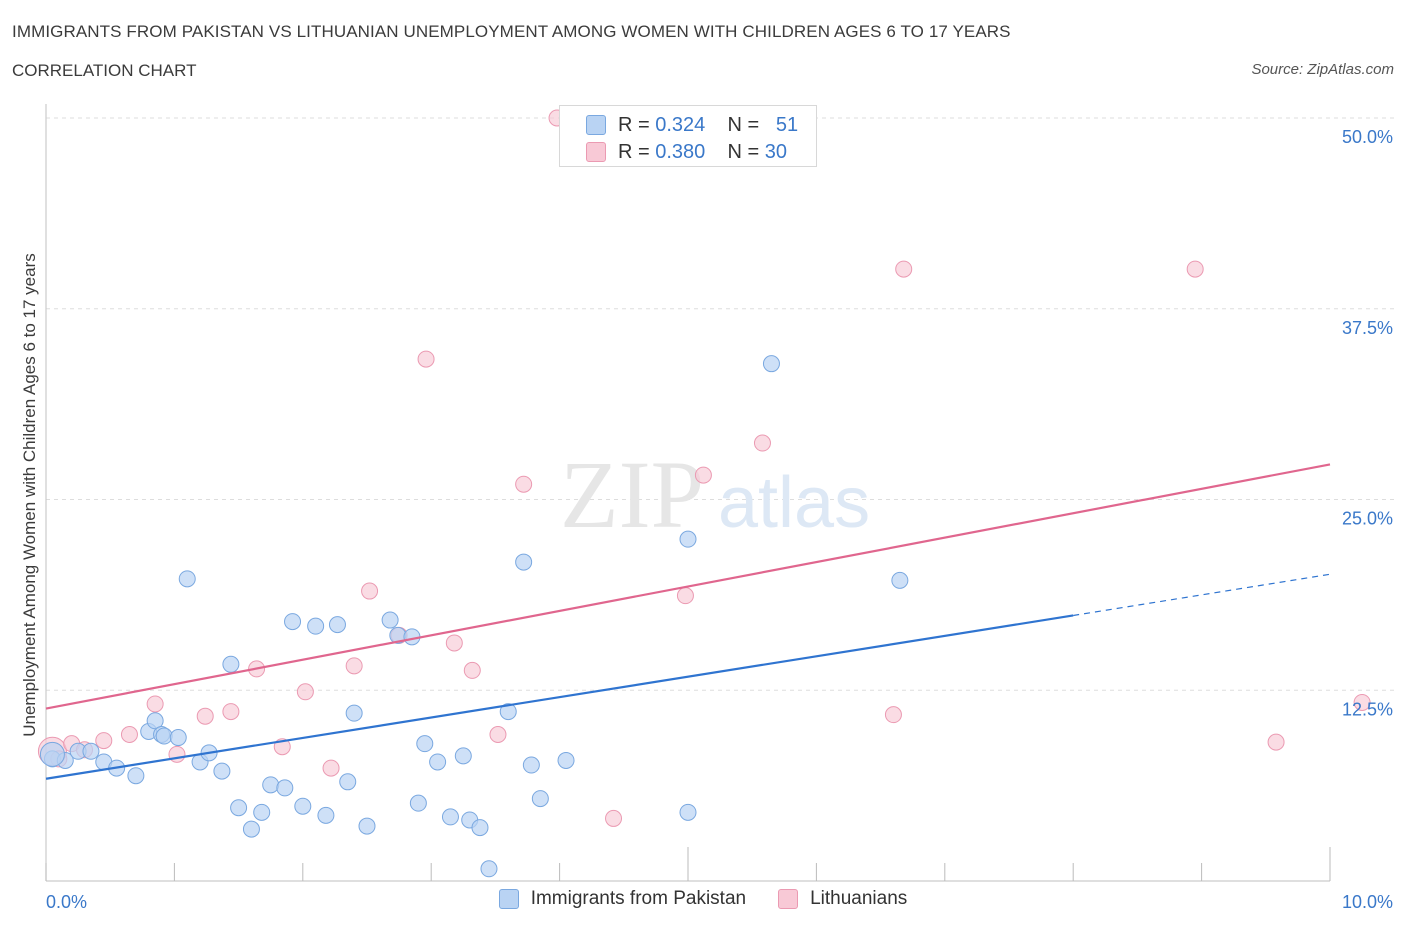 The height and width of the screenshot is (930, 1406). What do you see at coordinates (680, 124) in the screenshot?
I see `r-value: 0.324` at bounding box center [680, 124].